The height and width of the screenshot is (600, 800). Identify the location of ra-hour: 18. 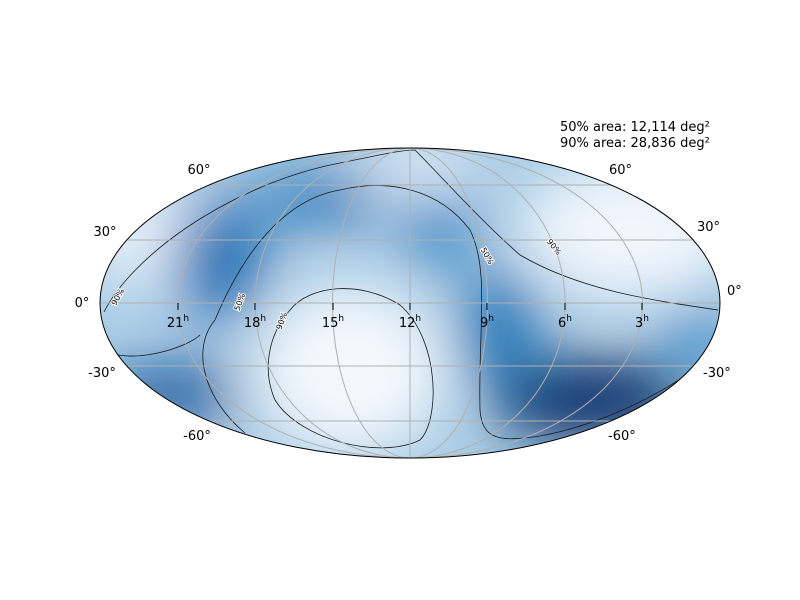
(252, 323).